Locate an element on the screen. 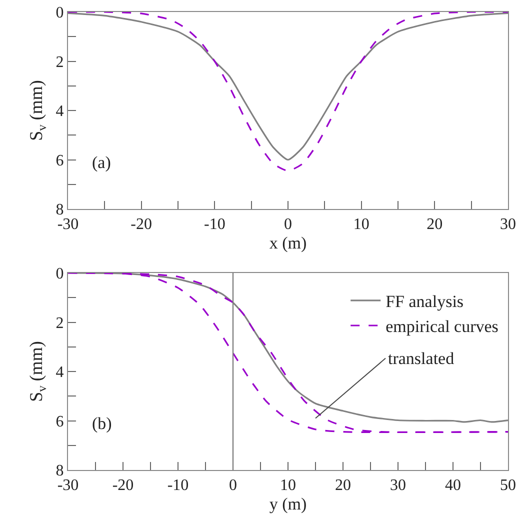 The image size is (526, 522). x-axis-title: x (m) is located at coordinates (288, 243).